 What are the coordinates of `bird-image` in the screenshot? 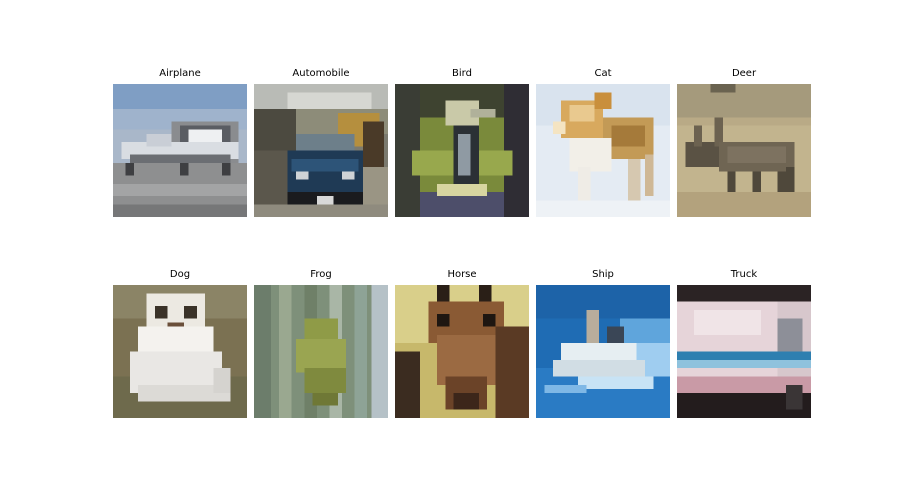 It's located at (462, 150).